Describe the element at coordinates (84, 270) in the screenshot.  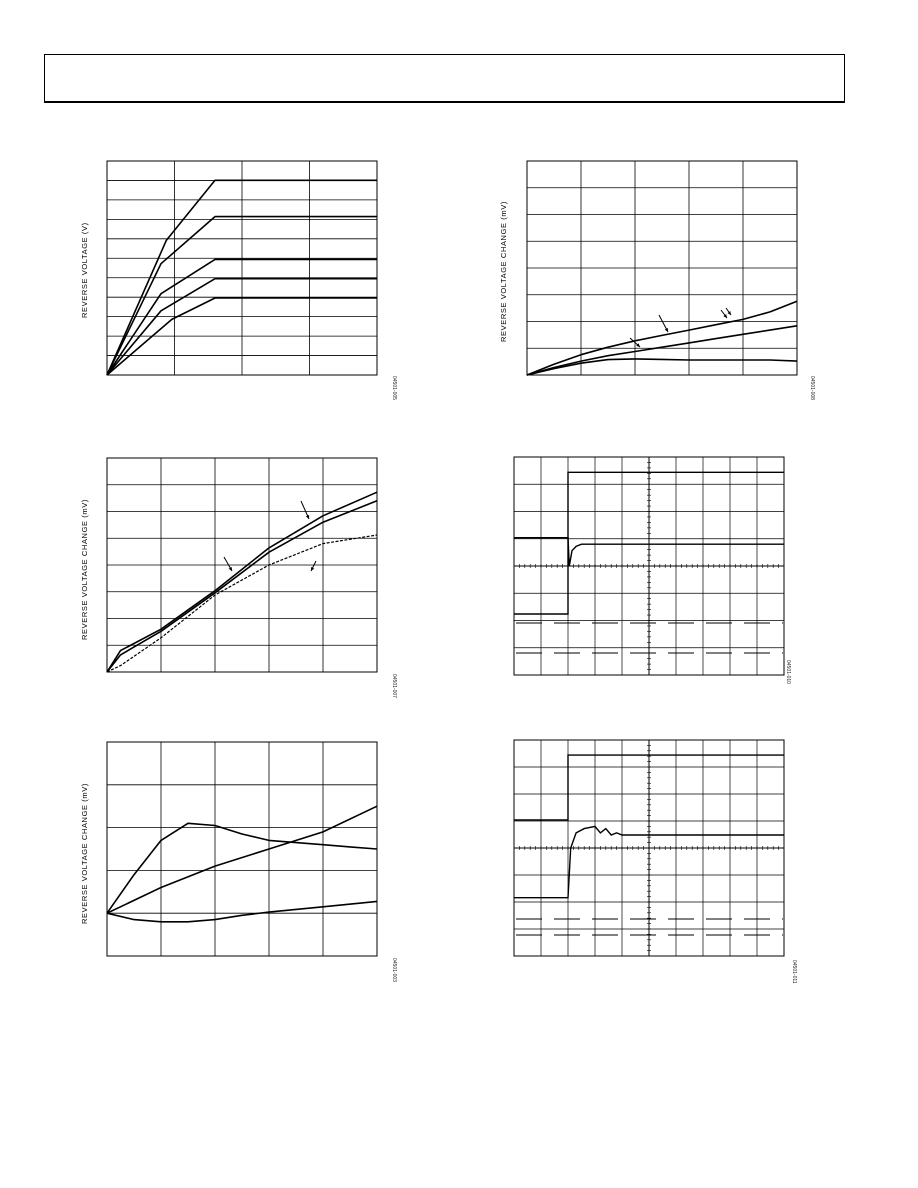
I see `y-axis-label: REVERSE VOLTAGE (V)` at that location.